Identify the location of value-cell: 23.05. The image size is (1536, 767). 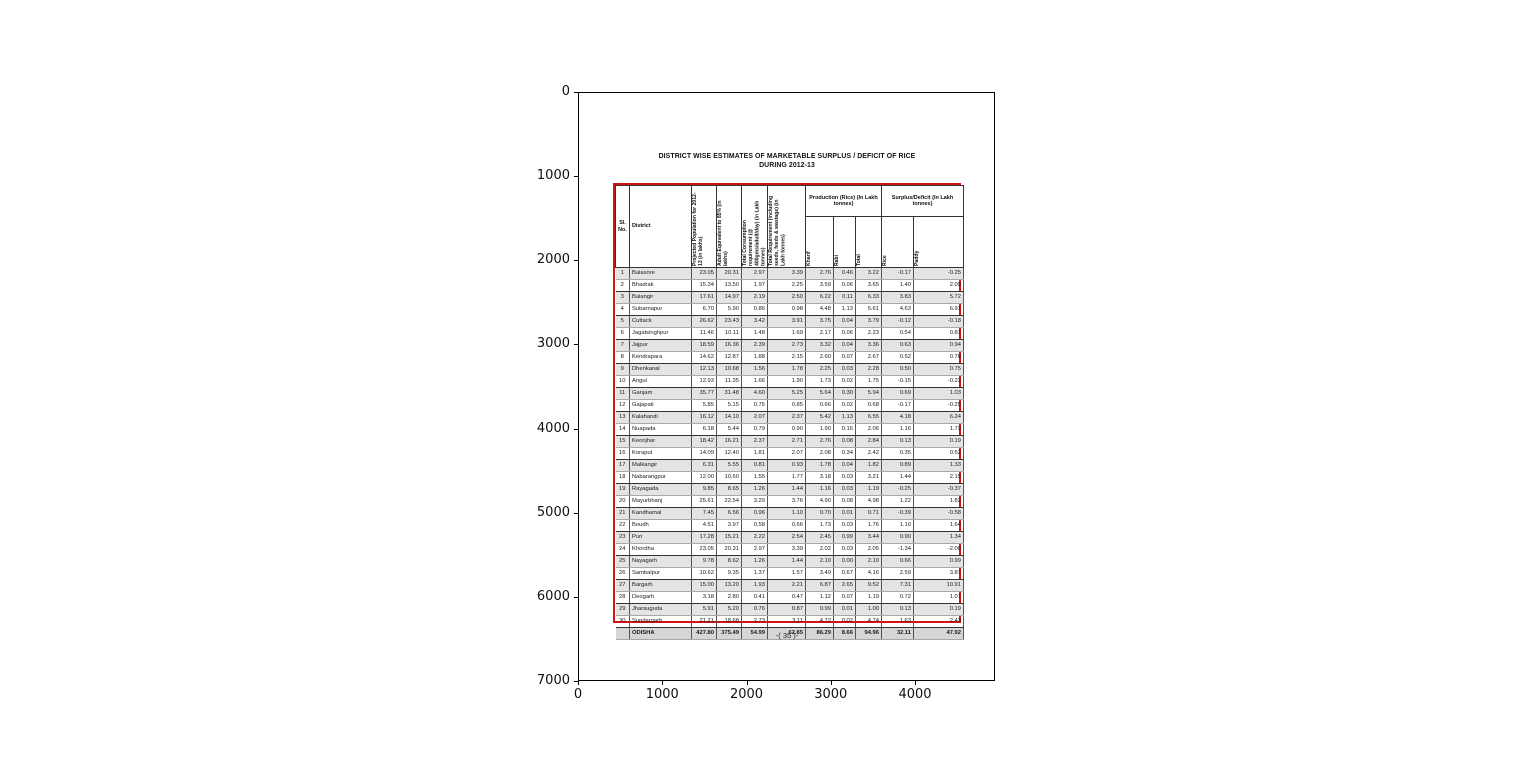
(704, 273).